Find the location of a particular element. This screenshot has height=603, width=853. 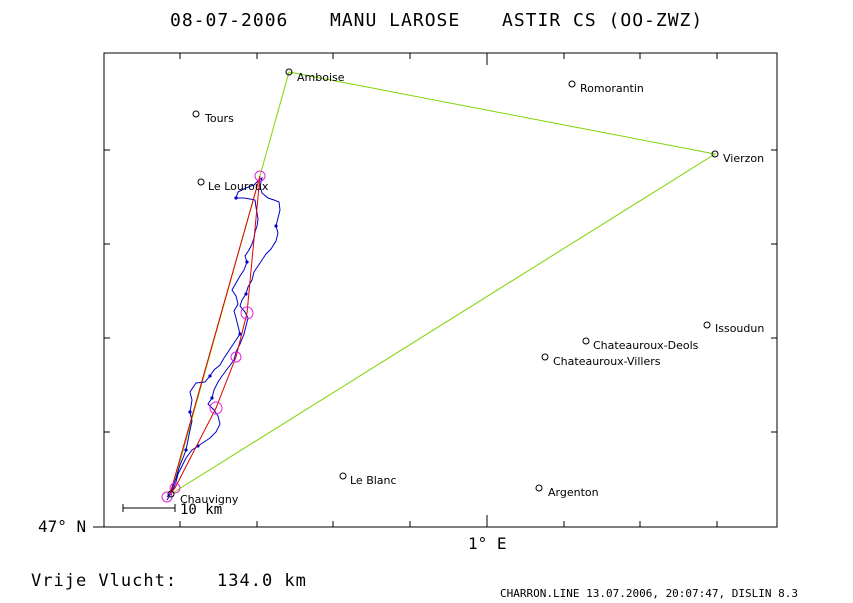

place-marker-le-blanc is located at coordinates (343, 476).